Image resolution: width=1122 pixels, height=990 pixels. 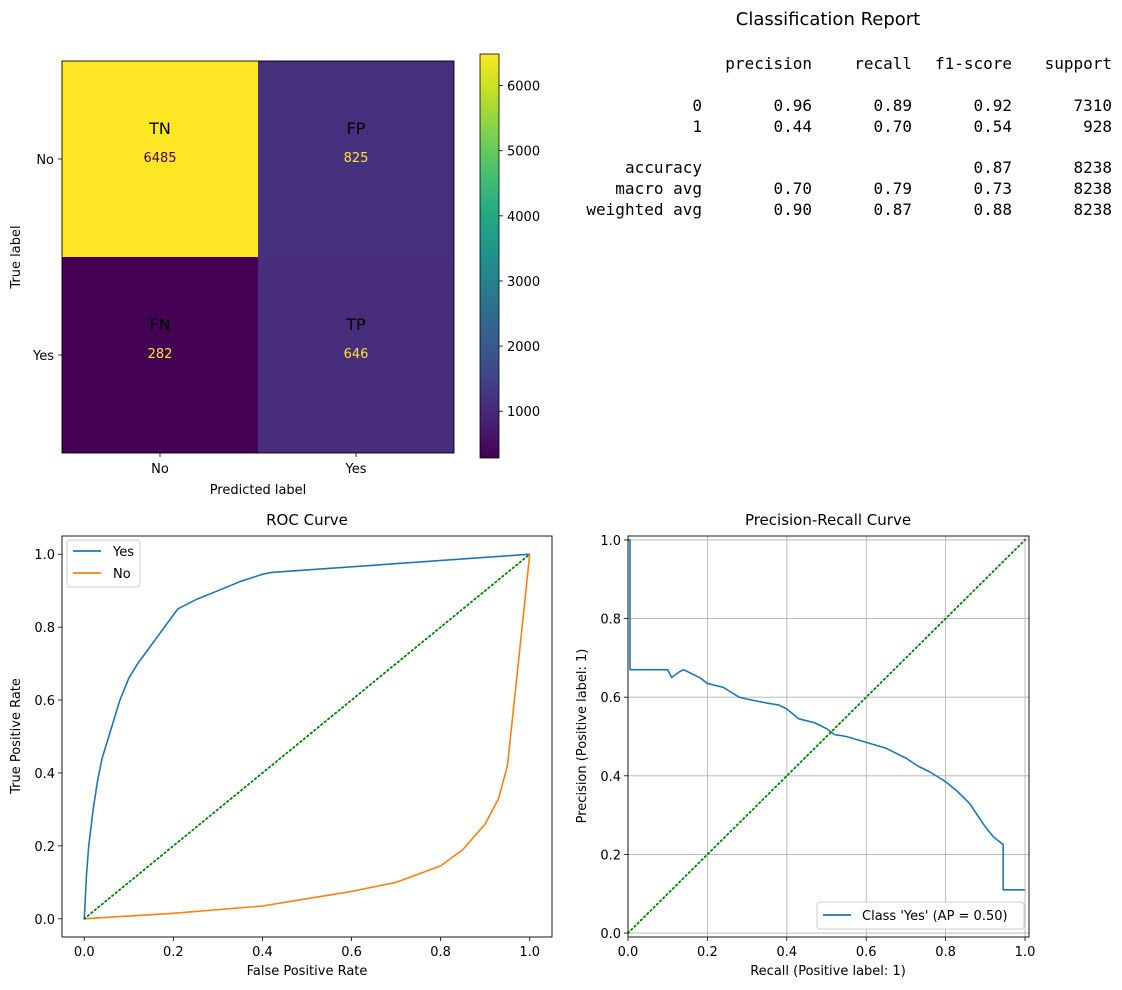 I want to click on roc-xtick-label: 0.4, so click(x=262, y=952).